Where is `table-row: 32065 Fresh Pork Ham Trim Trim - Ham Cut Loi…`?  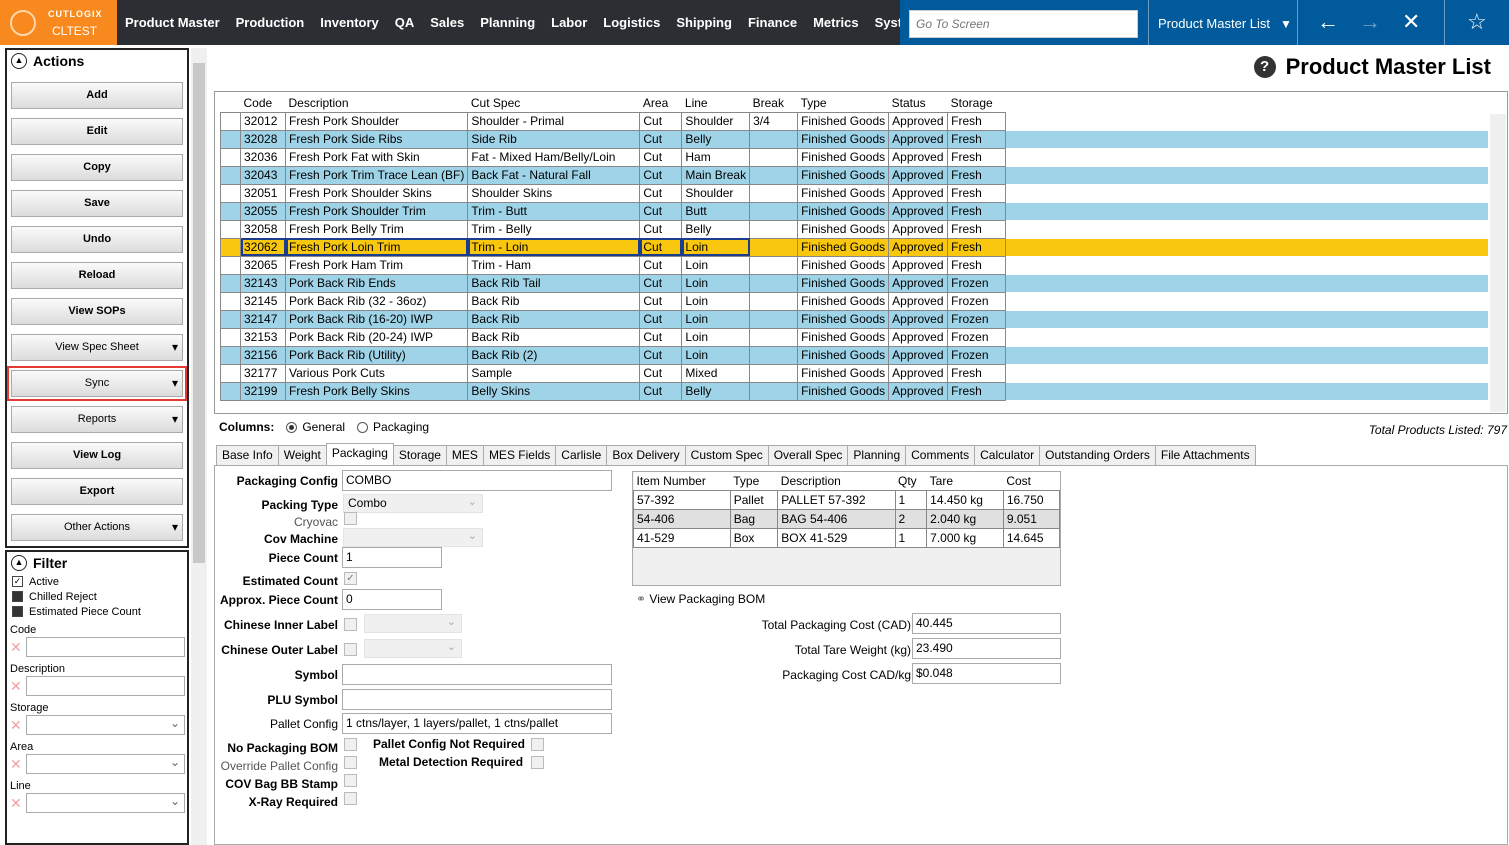
table-row: 32065 Fresh Pork Ham Trim Trim - Ham Cut Loi… is located at coordinates (854, 265).